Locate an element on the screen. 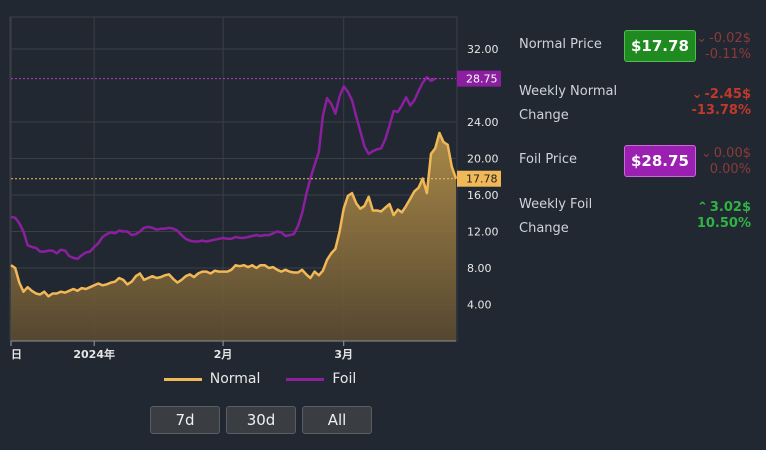 Image resolution: width=766 pixels, height=450 pixels. normal-delta-pct: -0.11% is located at coordinates (728, 54).